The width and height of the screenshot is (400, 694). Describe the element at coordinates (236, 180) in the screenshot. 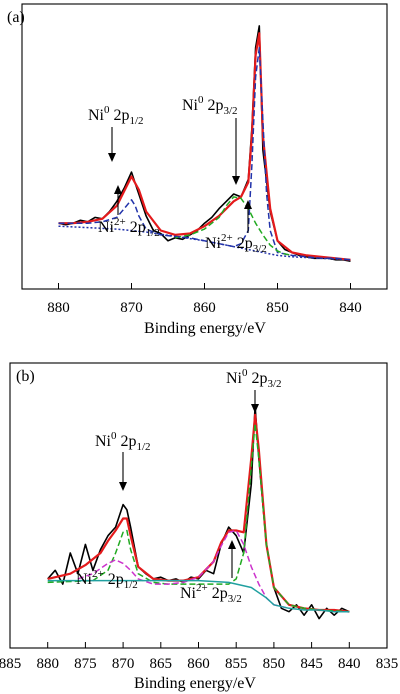

I see `arrowhead-a-ni0-2p32` at that location.